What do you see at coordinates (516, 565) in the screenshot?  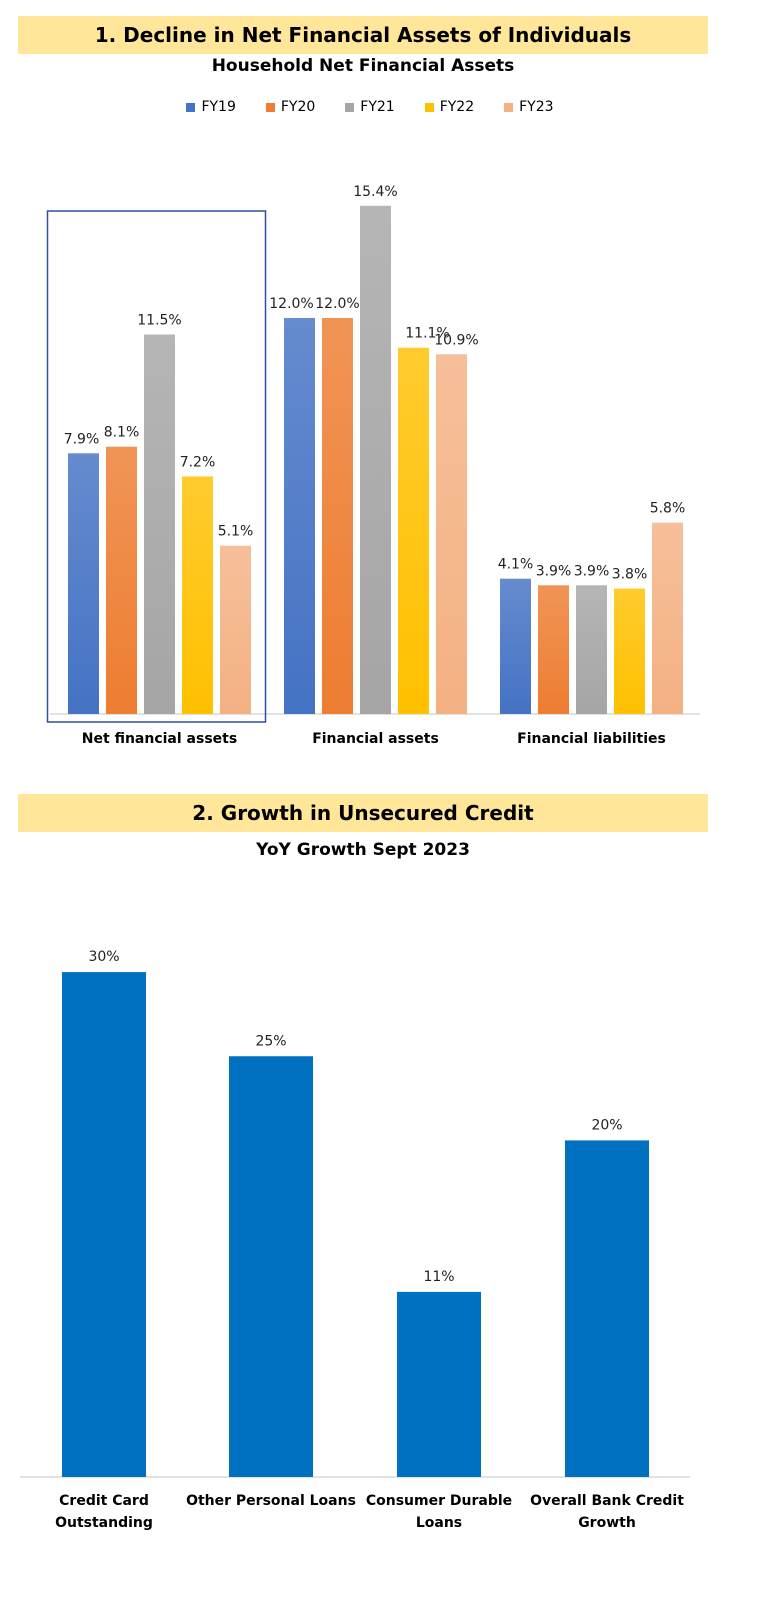 I see `data-label-financial-liabilities-fy19: 4.1%` at bounding box center [516, 565].